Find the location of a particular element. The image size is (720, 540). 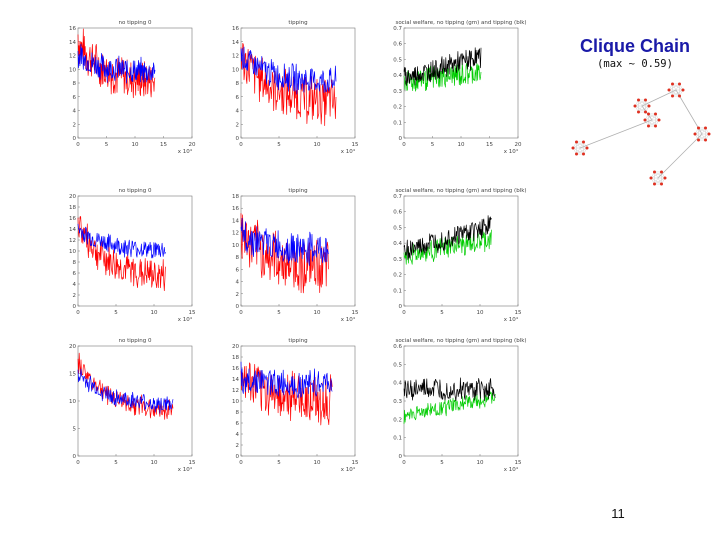

subplot-3-1: no tipping 0 0 5 10 15 20 0 5 10 15 x 10⁴ is located at coordinates (142, 407).